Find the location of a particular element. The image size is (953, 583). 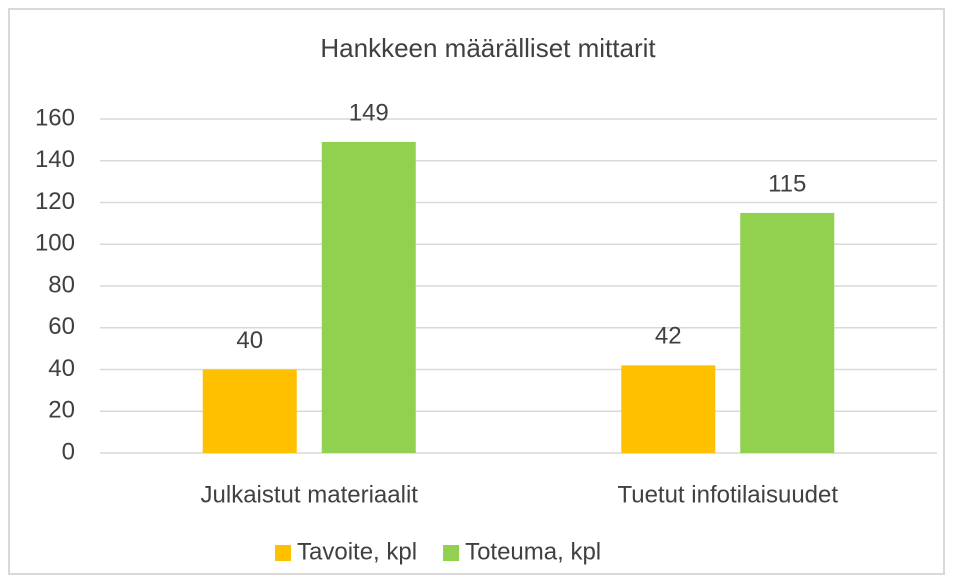

legend-label: Toteuma, kpl is located at coordinates (533, 551).